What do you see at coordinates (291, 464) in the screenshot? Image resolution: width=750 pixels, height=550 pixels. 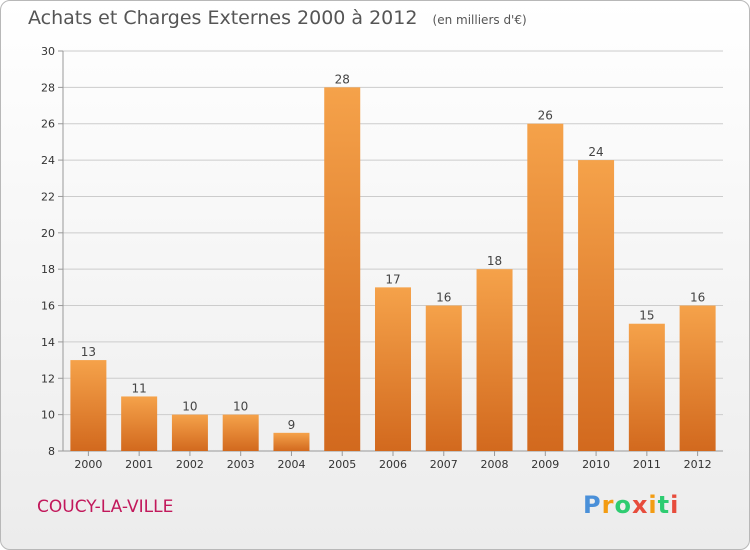 I see `x-tick-label: 2004` at bounding box center [291, 464].